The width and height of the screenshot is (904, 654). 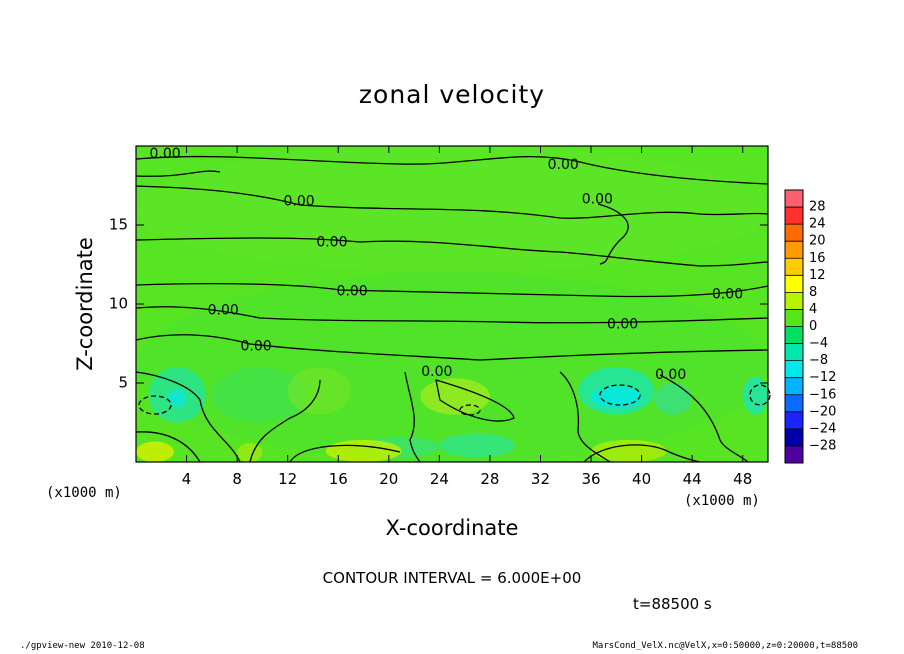 I want to click on x-tick-label-32: 32, so click(x=540, y=479).